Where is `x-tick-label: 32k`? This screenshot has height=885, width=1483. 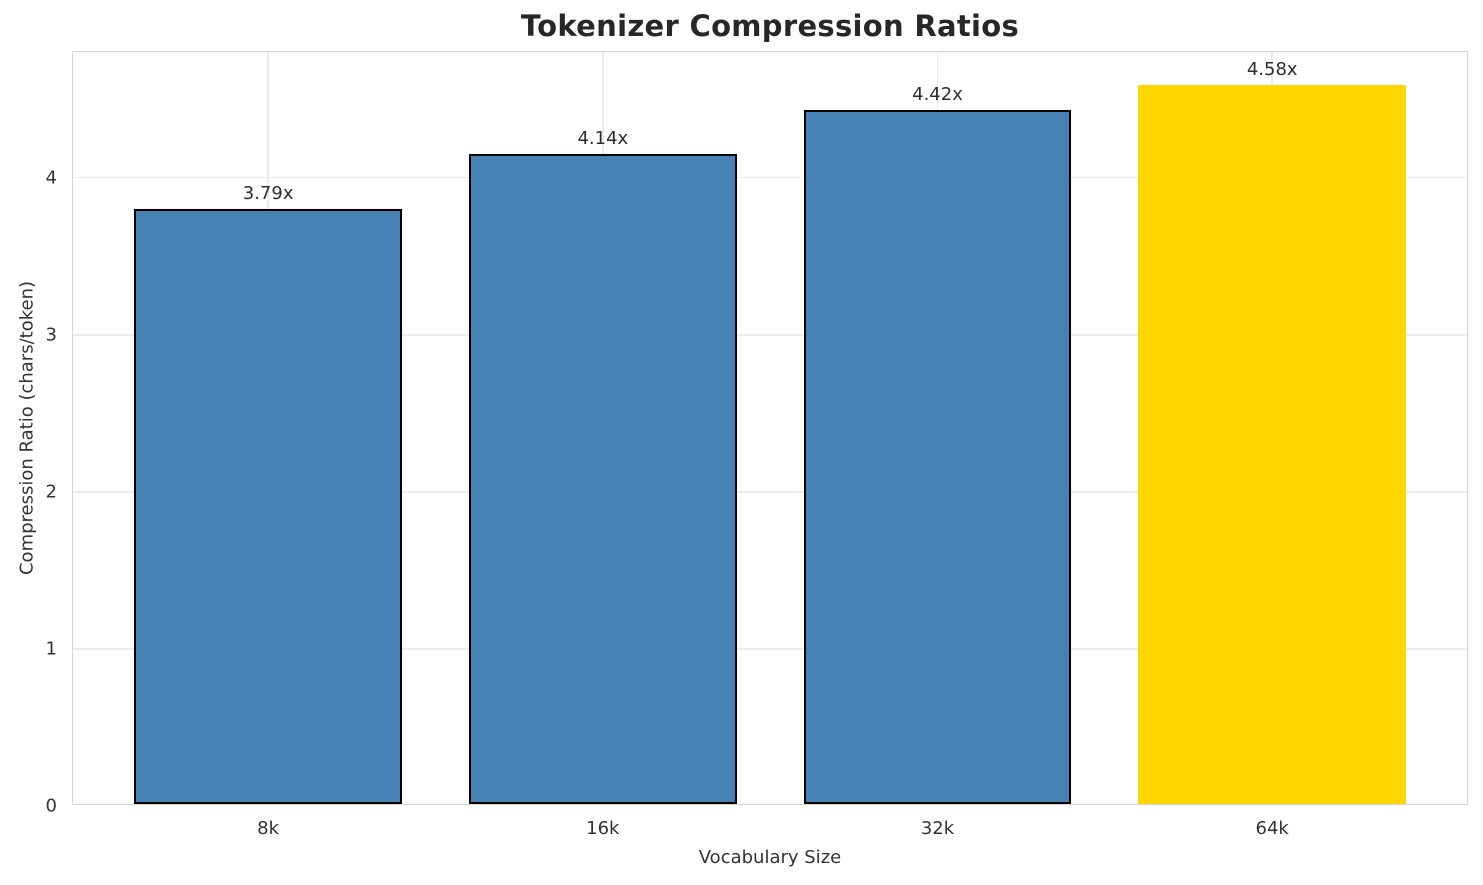
x-tick-label: 32k is located at coordinates (937, 828).